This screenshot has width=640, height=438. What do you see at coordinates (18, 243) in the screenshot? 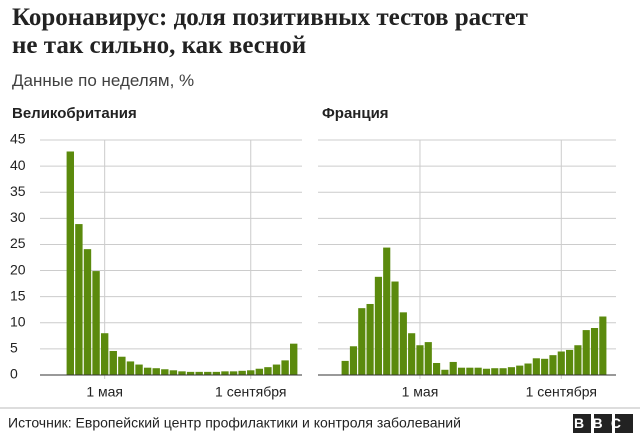
I see `y-tick-label: 25` at bounding box center [18, 243].